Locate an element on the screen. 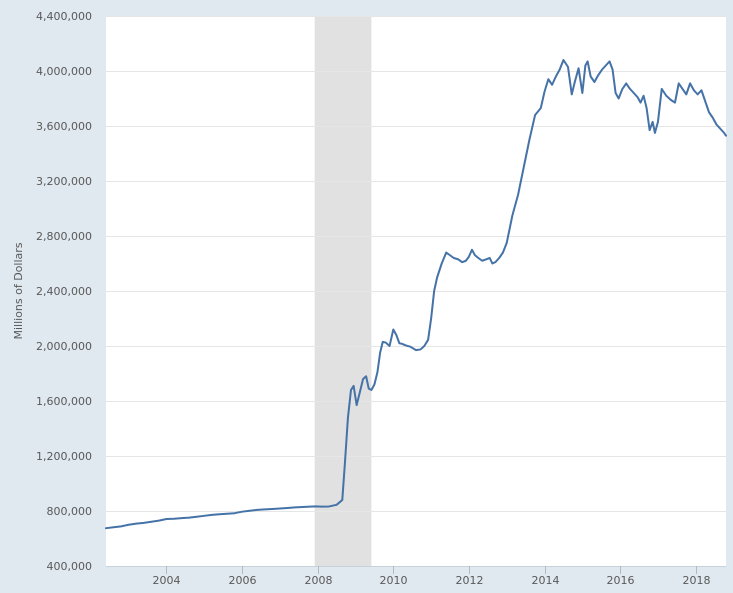 This screenshot has height=593, width=733. y-tick-label: 2,400,000 is located at coordinates (64, 291).